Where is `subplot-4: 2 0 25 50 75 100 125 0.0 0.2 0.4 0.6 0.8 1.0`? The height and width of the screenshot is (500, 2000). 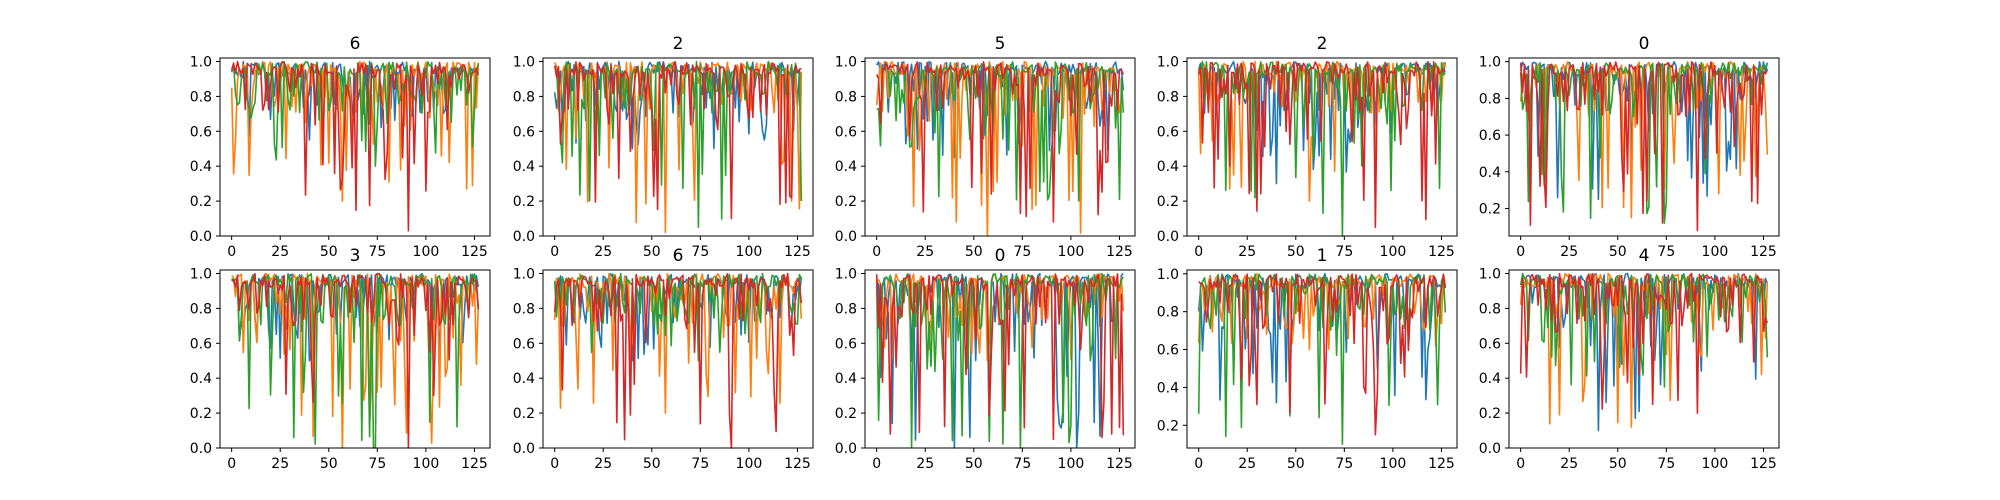
subplot-4: 2 0 25 50 75 100 125 0.0 0.2 0.4 0.6 0.8 1.0 is located at coordinates (1307, 147).